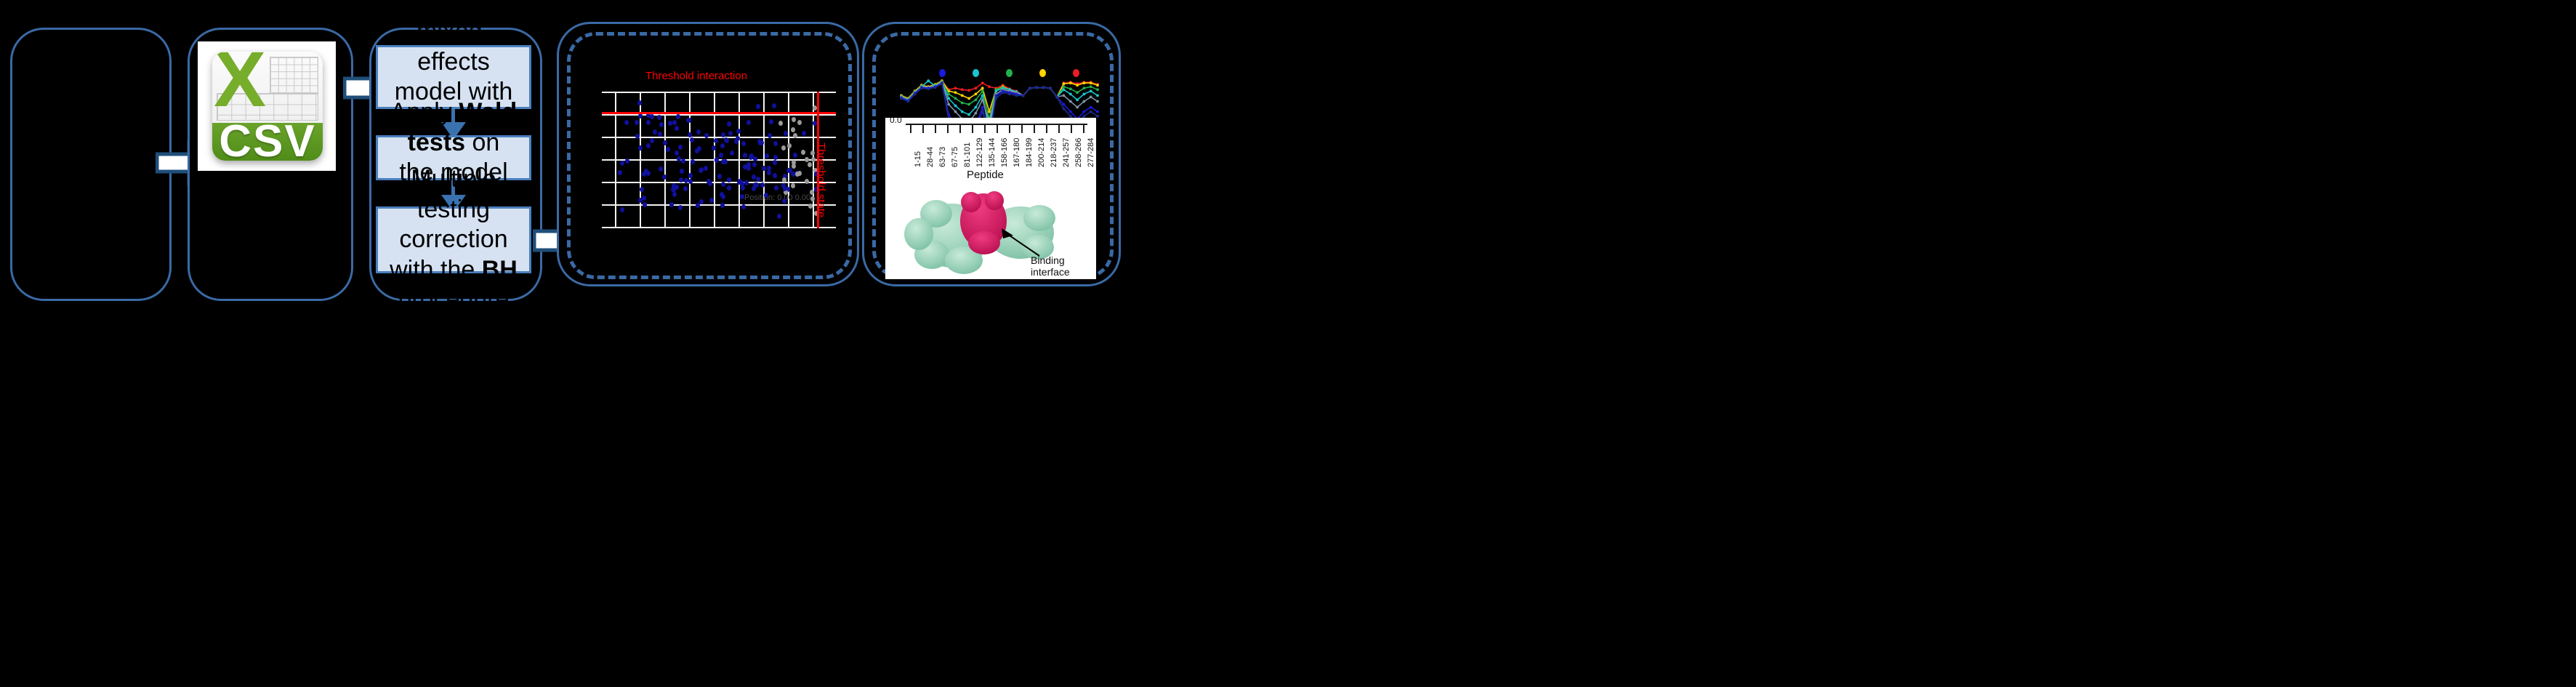  I want to click on x-tick-label: 81-101, so click(967, 154).